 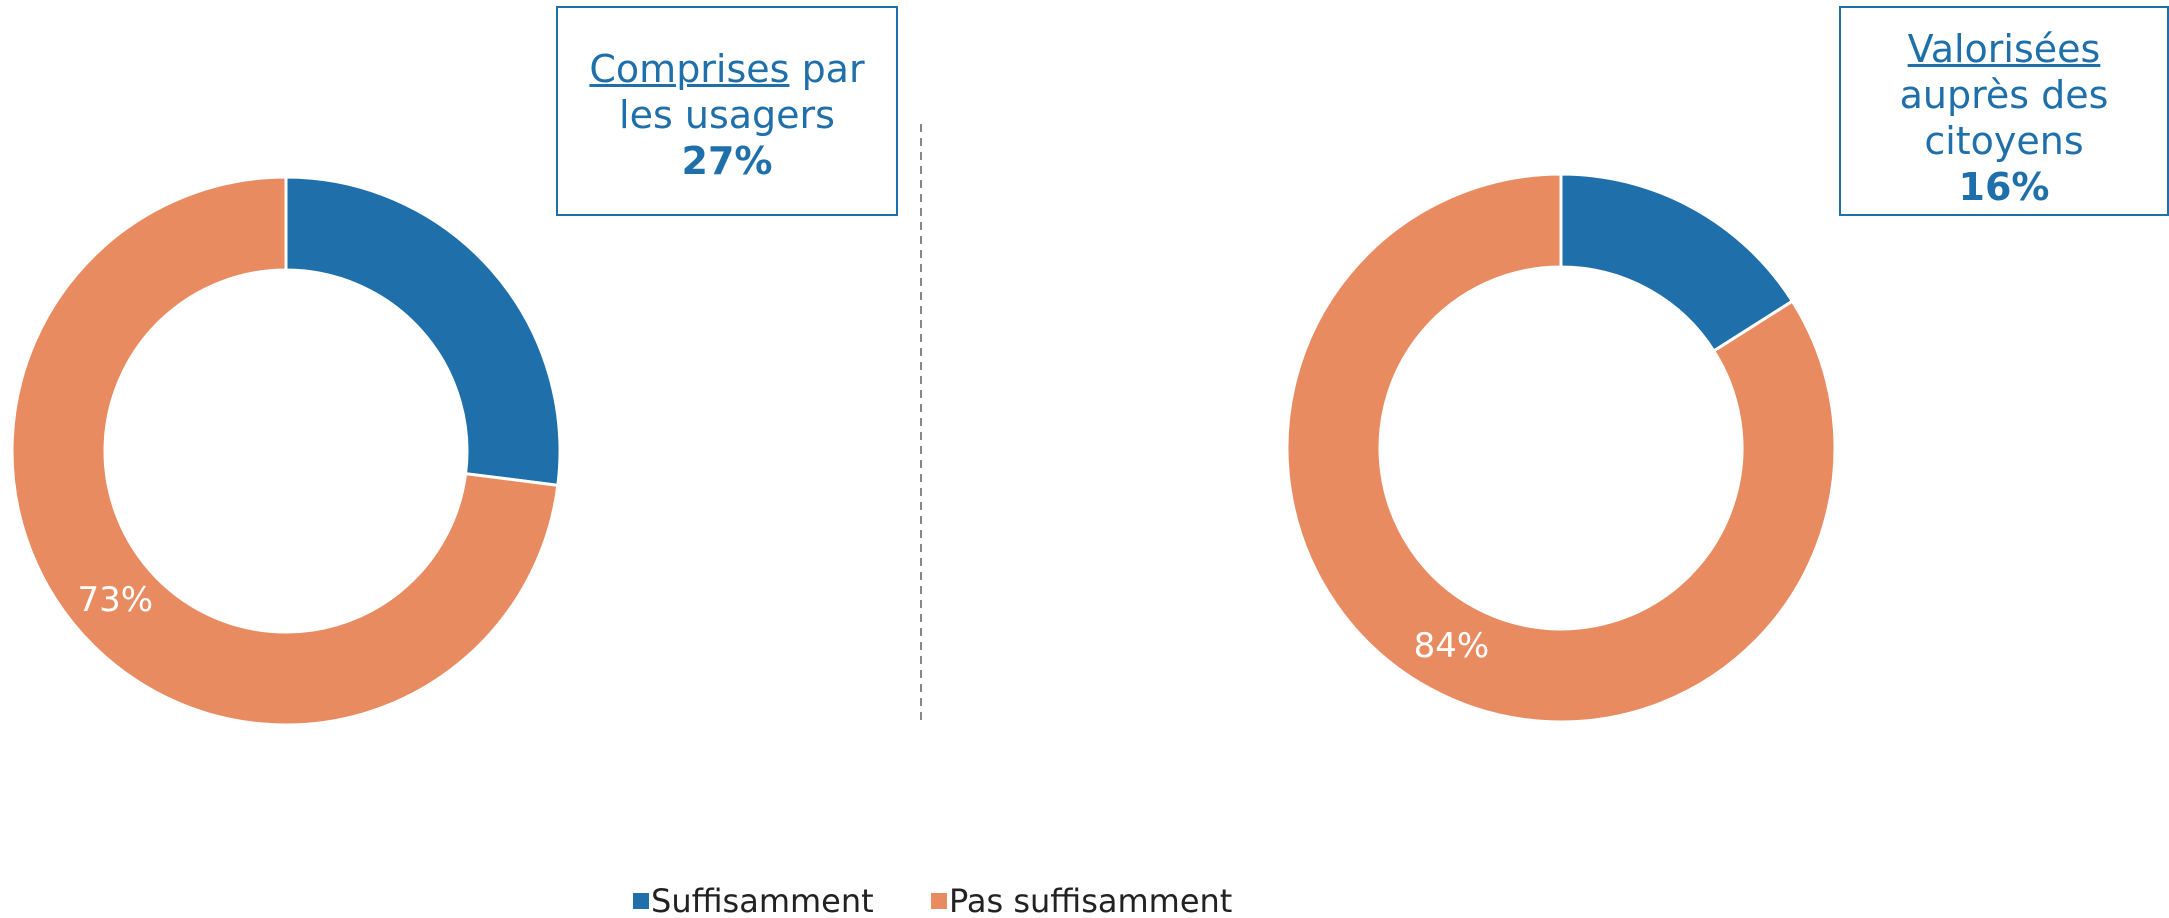 What do you see at coordinates (423, 331) in the screenshot?
I see `donut-segment` at bounding box center [423, 331].